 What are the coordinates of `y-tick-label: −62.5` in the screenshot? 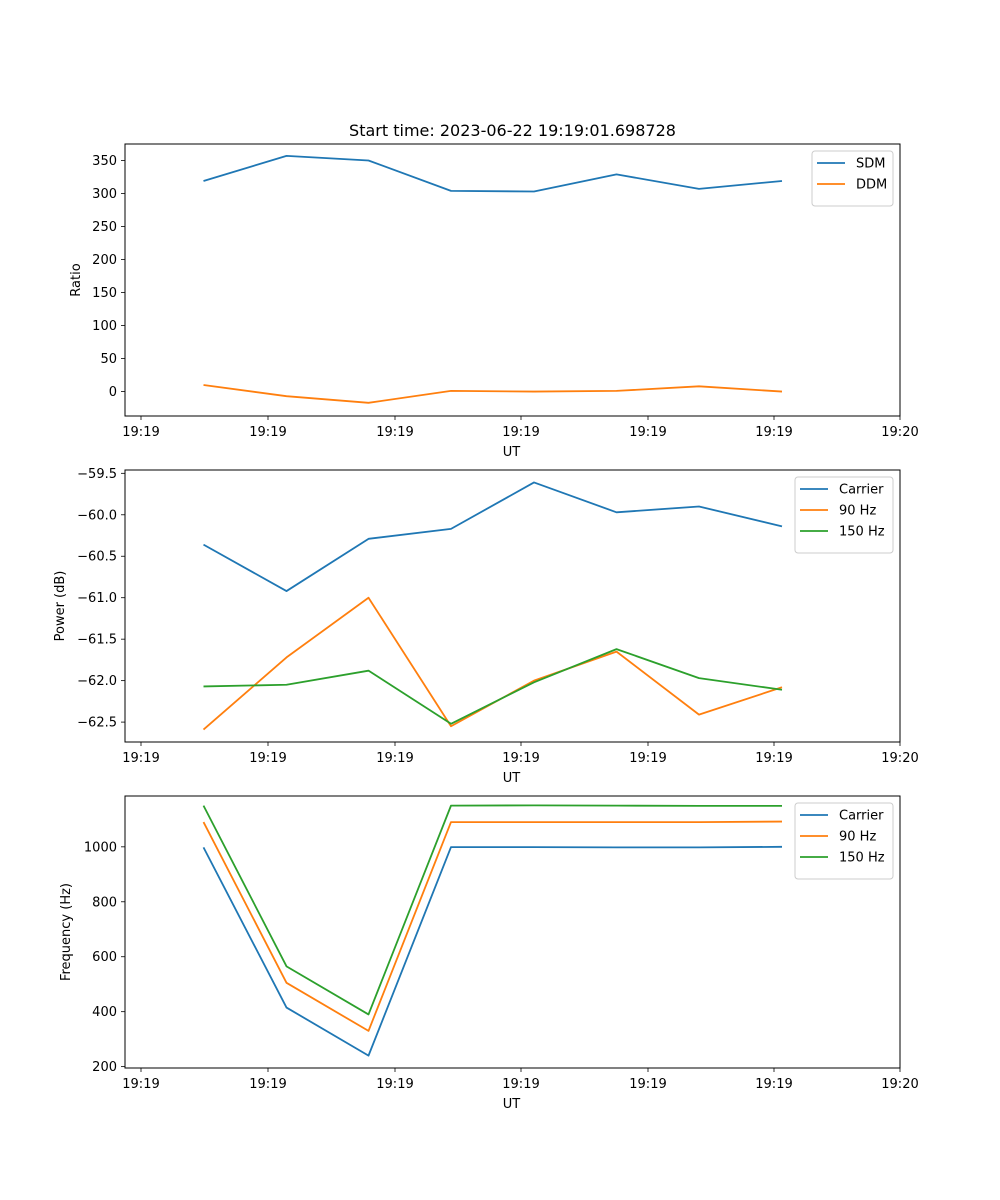 It's located at (97, 723).